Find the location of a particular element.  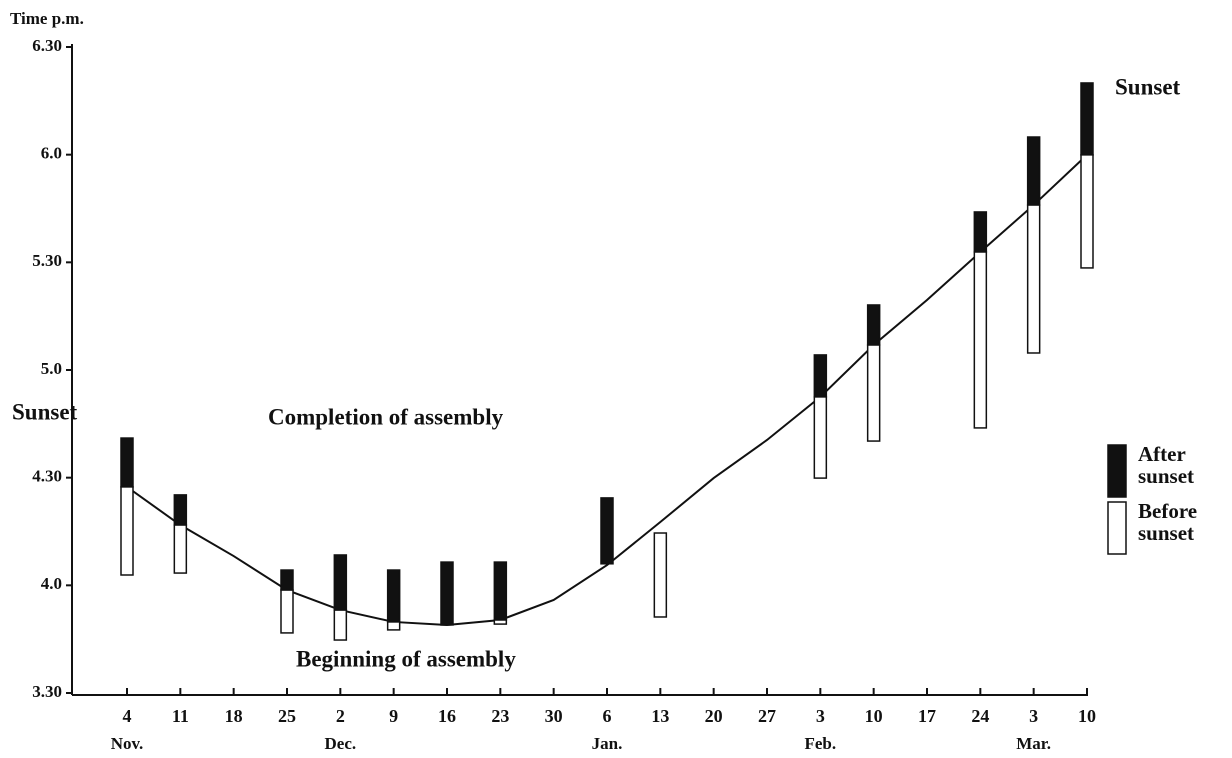

x-tick-label: 13 is located at coordinates (660, 716).